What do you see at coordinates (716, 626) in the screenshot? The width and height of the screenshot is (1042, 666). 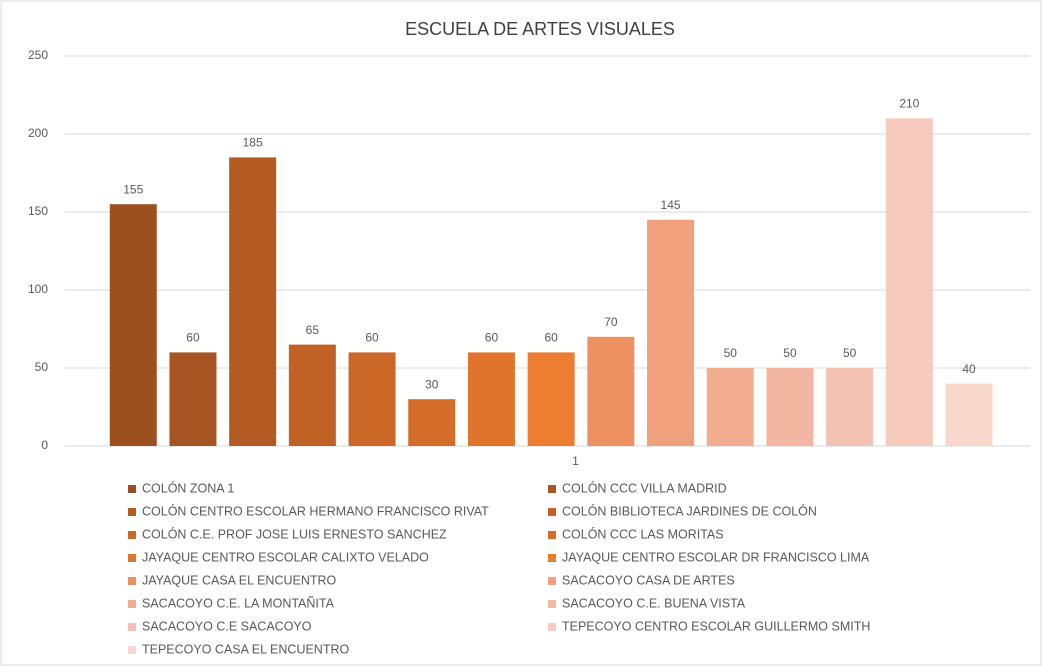 I see `legend-label: TEPECOYO CENTRO ESCOLAR GUILLERMO SMITH` at bounding box center [716, 626].